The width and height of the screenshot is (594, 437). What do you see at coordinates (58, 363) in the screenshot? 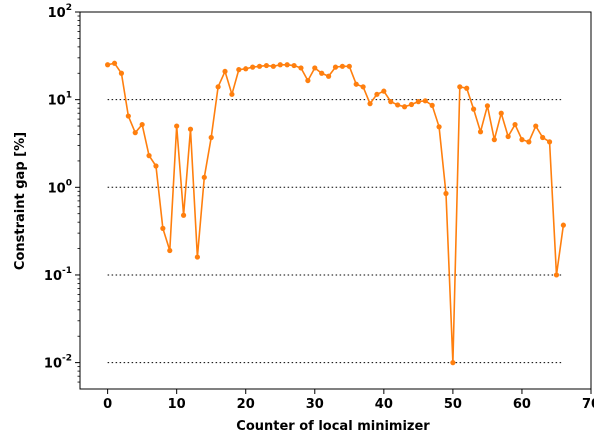
I see `y-tick-label: 10⁻²` at bounding box center [58, 363].